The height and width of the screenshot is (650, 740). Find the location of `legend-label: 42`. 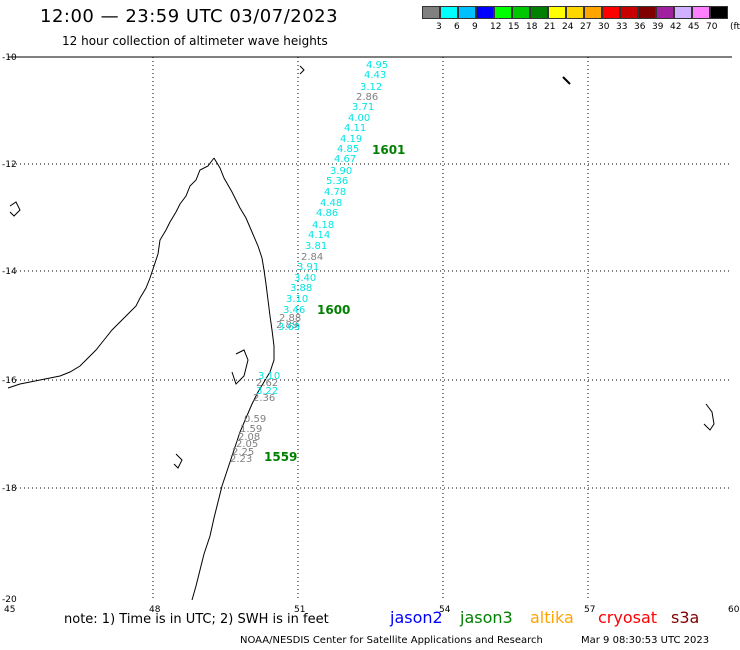

legend-label: 42 is located at coordinates (676, 27).